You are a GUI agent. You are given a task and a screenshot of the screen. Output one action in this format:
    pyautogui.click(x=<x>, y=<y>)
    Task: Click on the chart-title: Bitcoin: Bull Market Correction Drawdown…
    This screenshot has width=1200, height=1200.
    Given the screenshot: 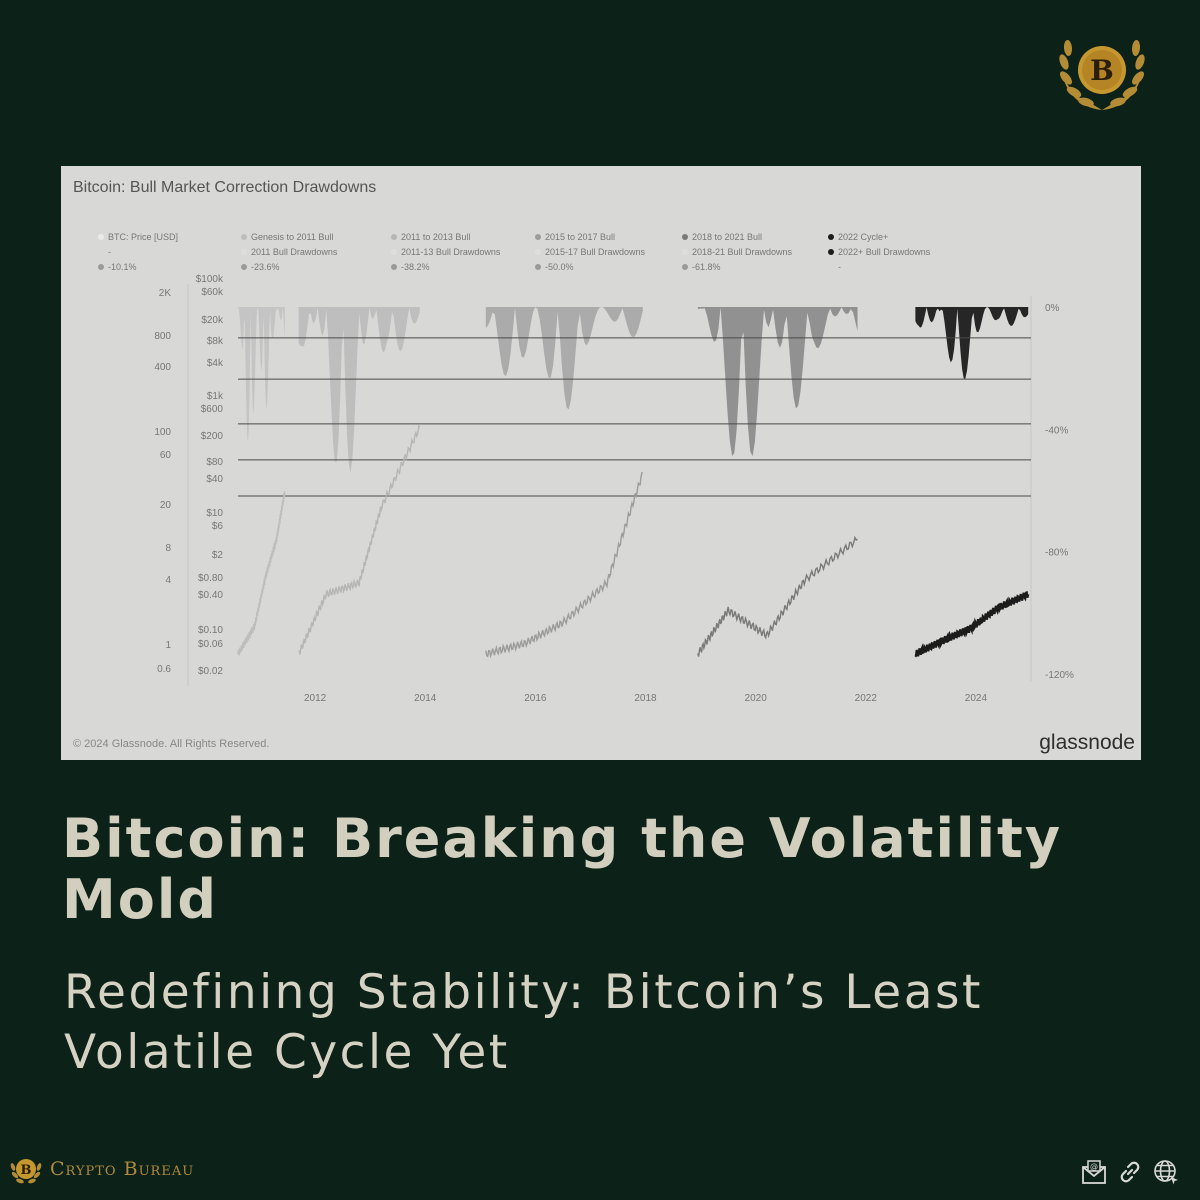 What is the action you would take?
    pyautogui.click(x=224, y=187)
    